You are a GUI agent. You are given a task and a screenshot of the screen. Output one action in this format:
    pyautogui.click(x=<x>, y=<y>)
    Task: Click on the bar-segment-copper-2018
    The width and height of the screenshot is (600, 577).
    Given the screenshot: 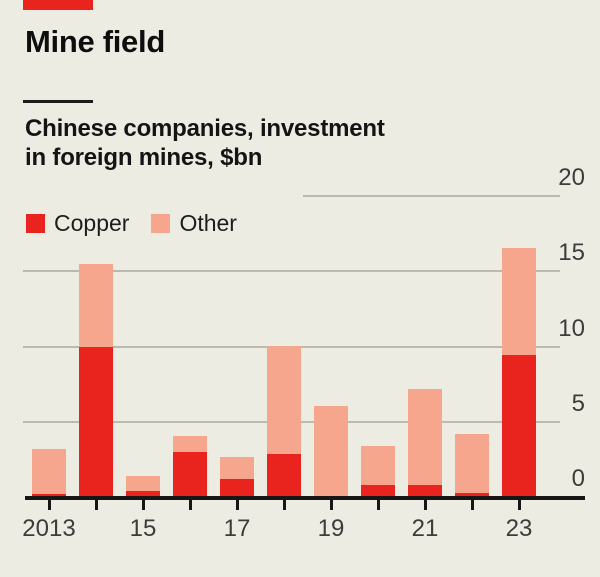 What is the action you would take?
    pyautogui.click(x=284, y=474)
    